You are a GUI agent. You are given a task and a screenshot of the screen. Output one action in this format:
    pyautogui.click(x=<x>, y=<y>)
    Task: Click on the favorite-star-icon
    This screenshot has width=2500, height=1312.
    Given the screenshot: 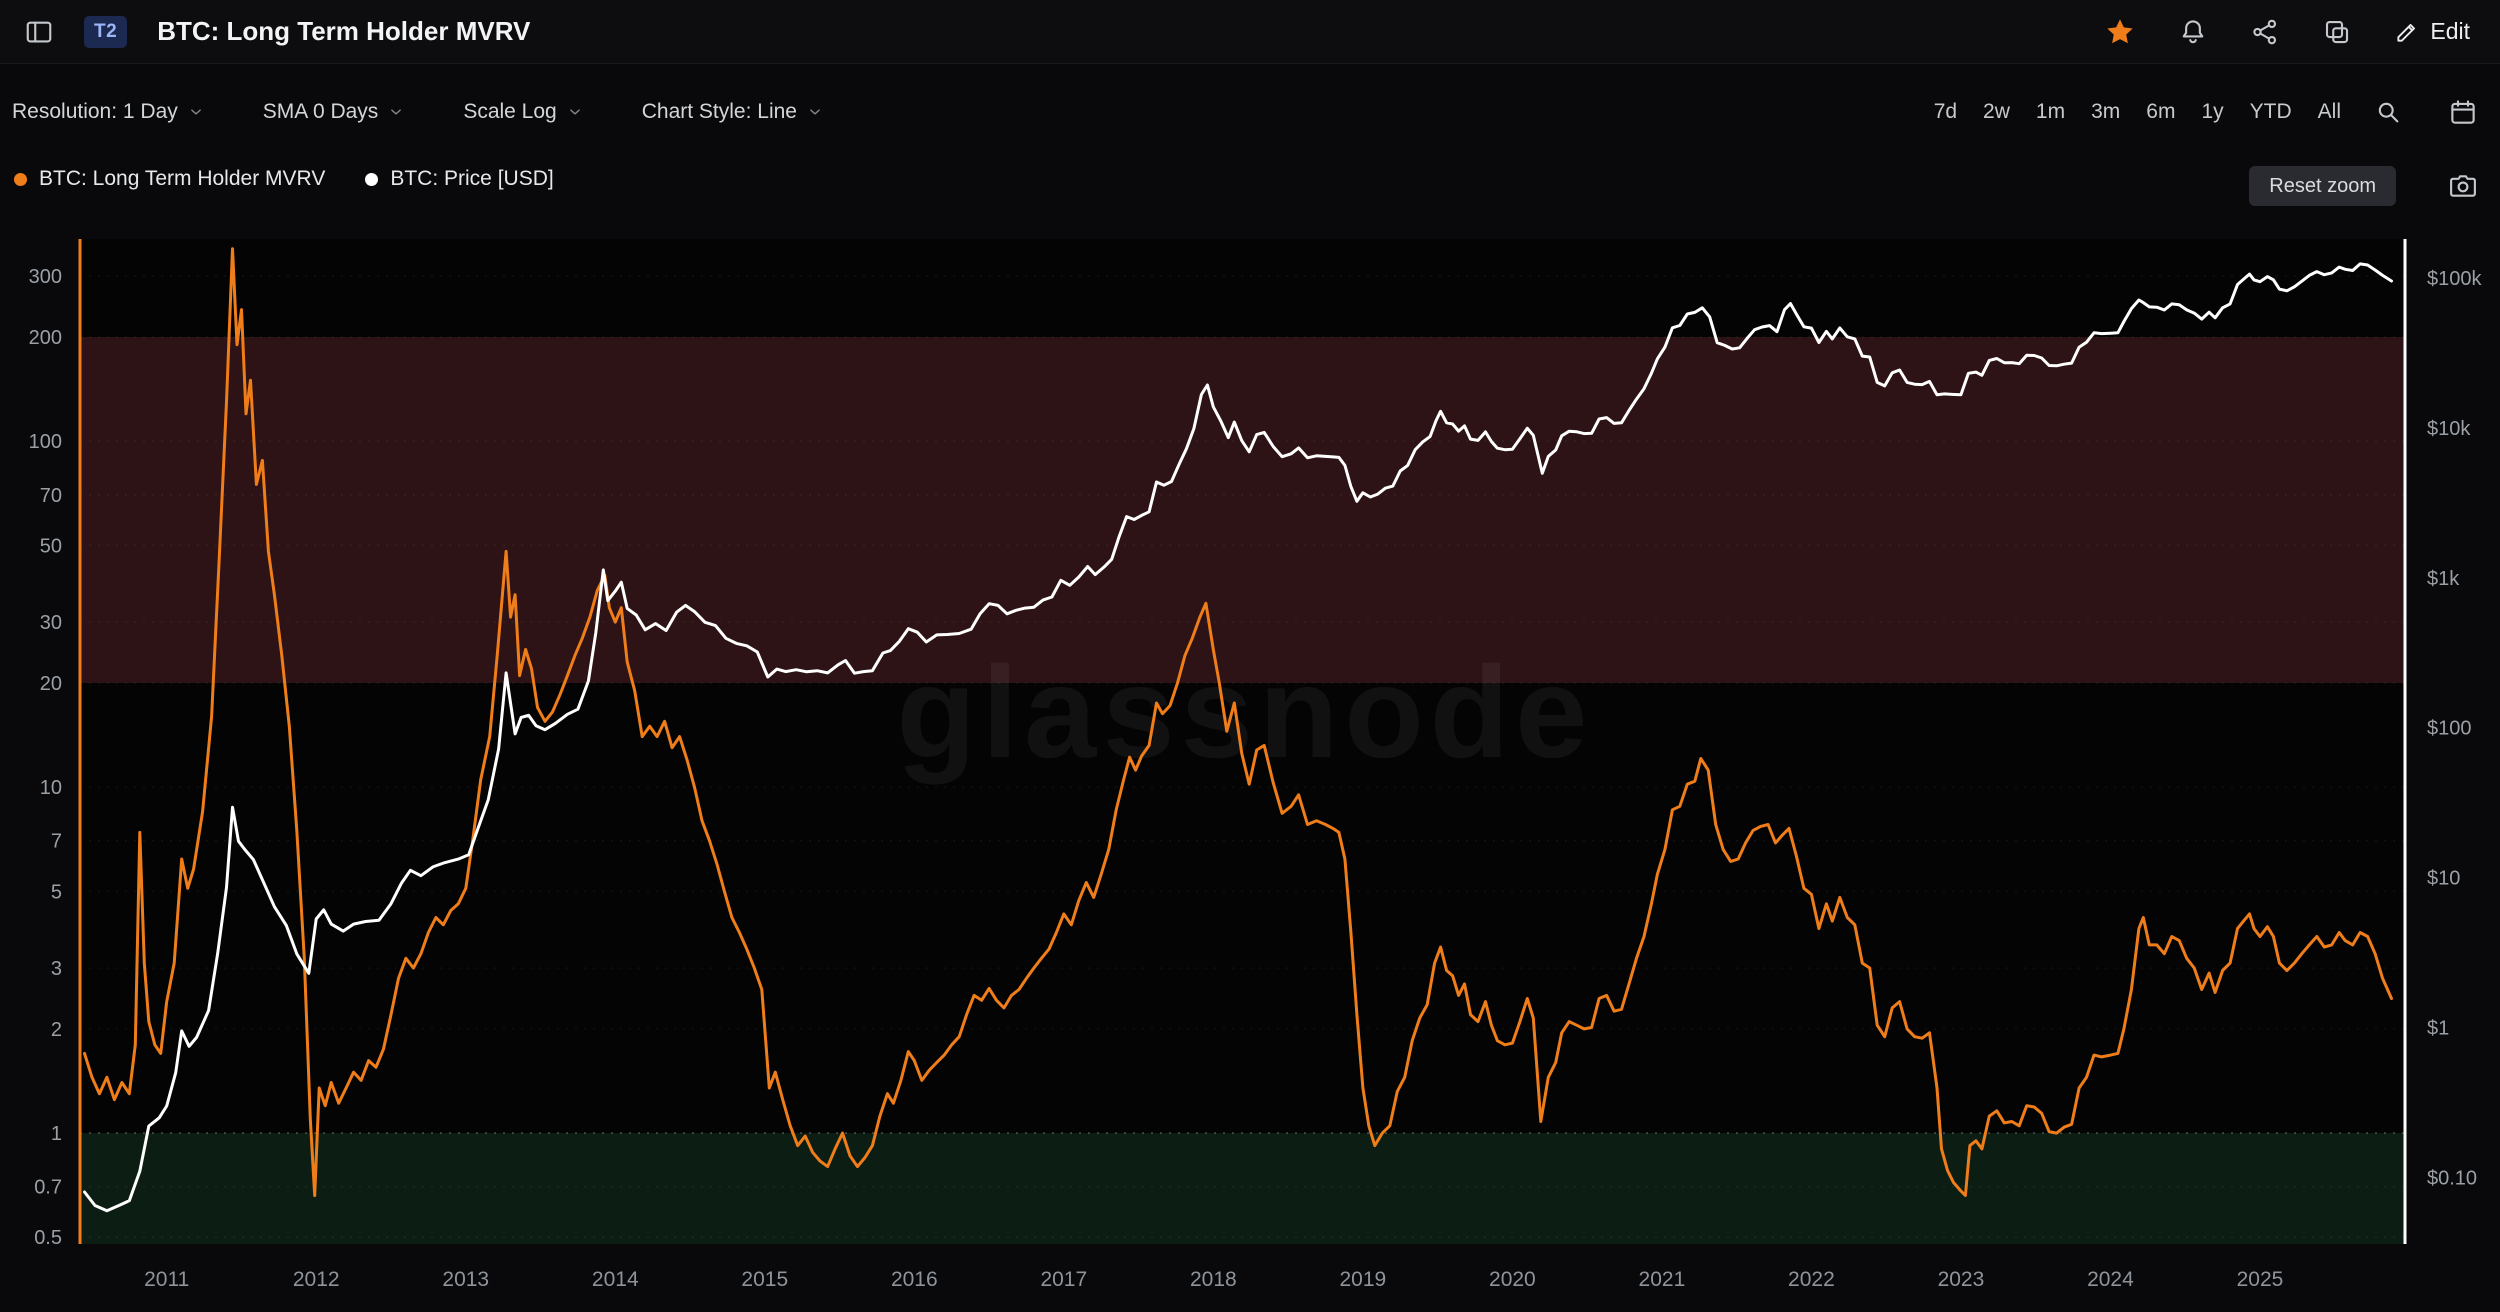 What is the action you would take?
    pyautogui.click(x=2120, y=32)
    